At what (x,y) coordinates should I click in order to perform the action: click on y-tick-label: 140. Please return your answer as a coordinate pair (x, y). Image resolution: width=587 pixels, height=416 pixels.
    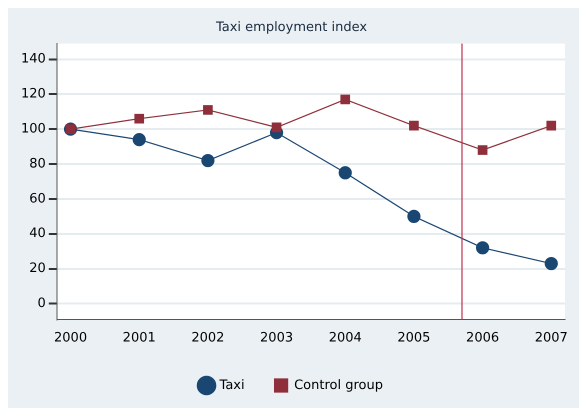
    Looking at the image, I should click on (33, 59).